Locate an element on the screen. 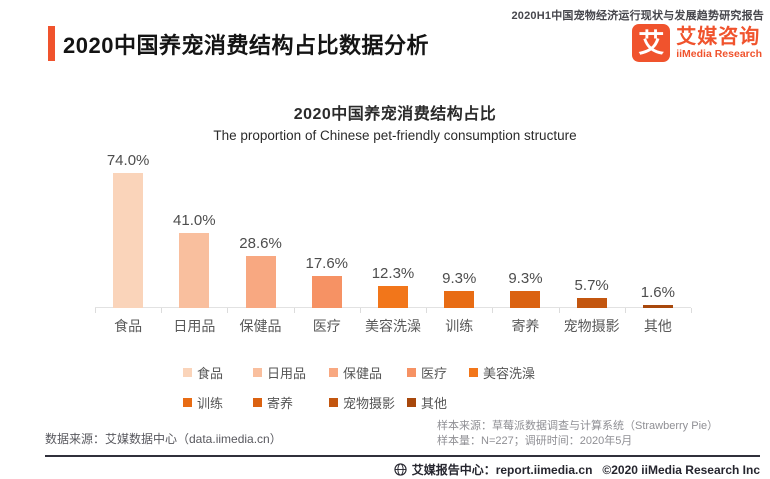 The image size is (770, 479). category-label: 日用品 is located at coordinates (194, 326).